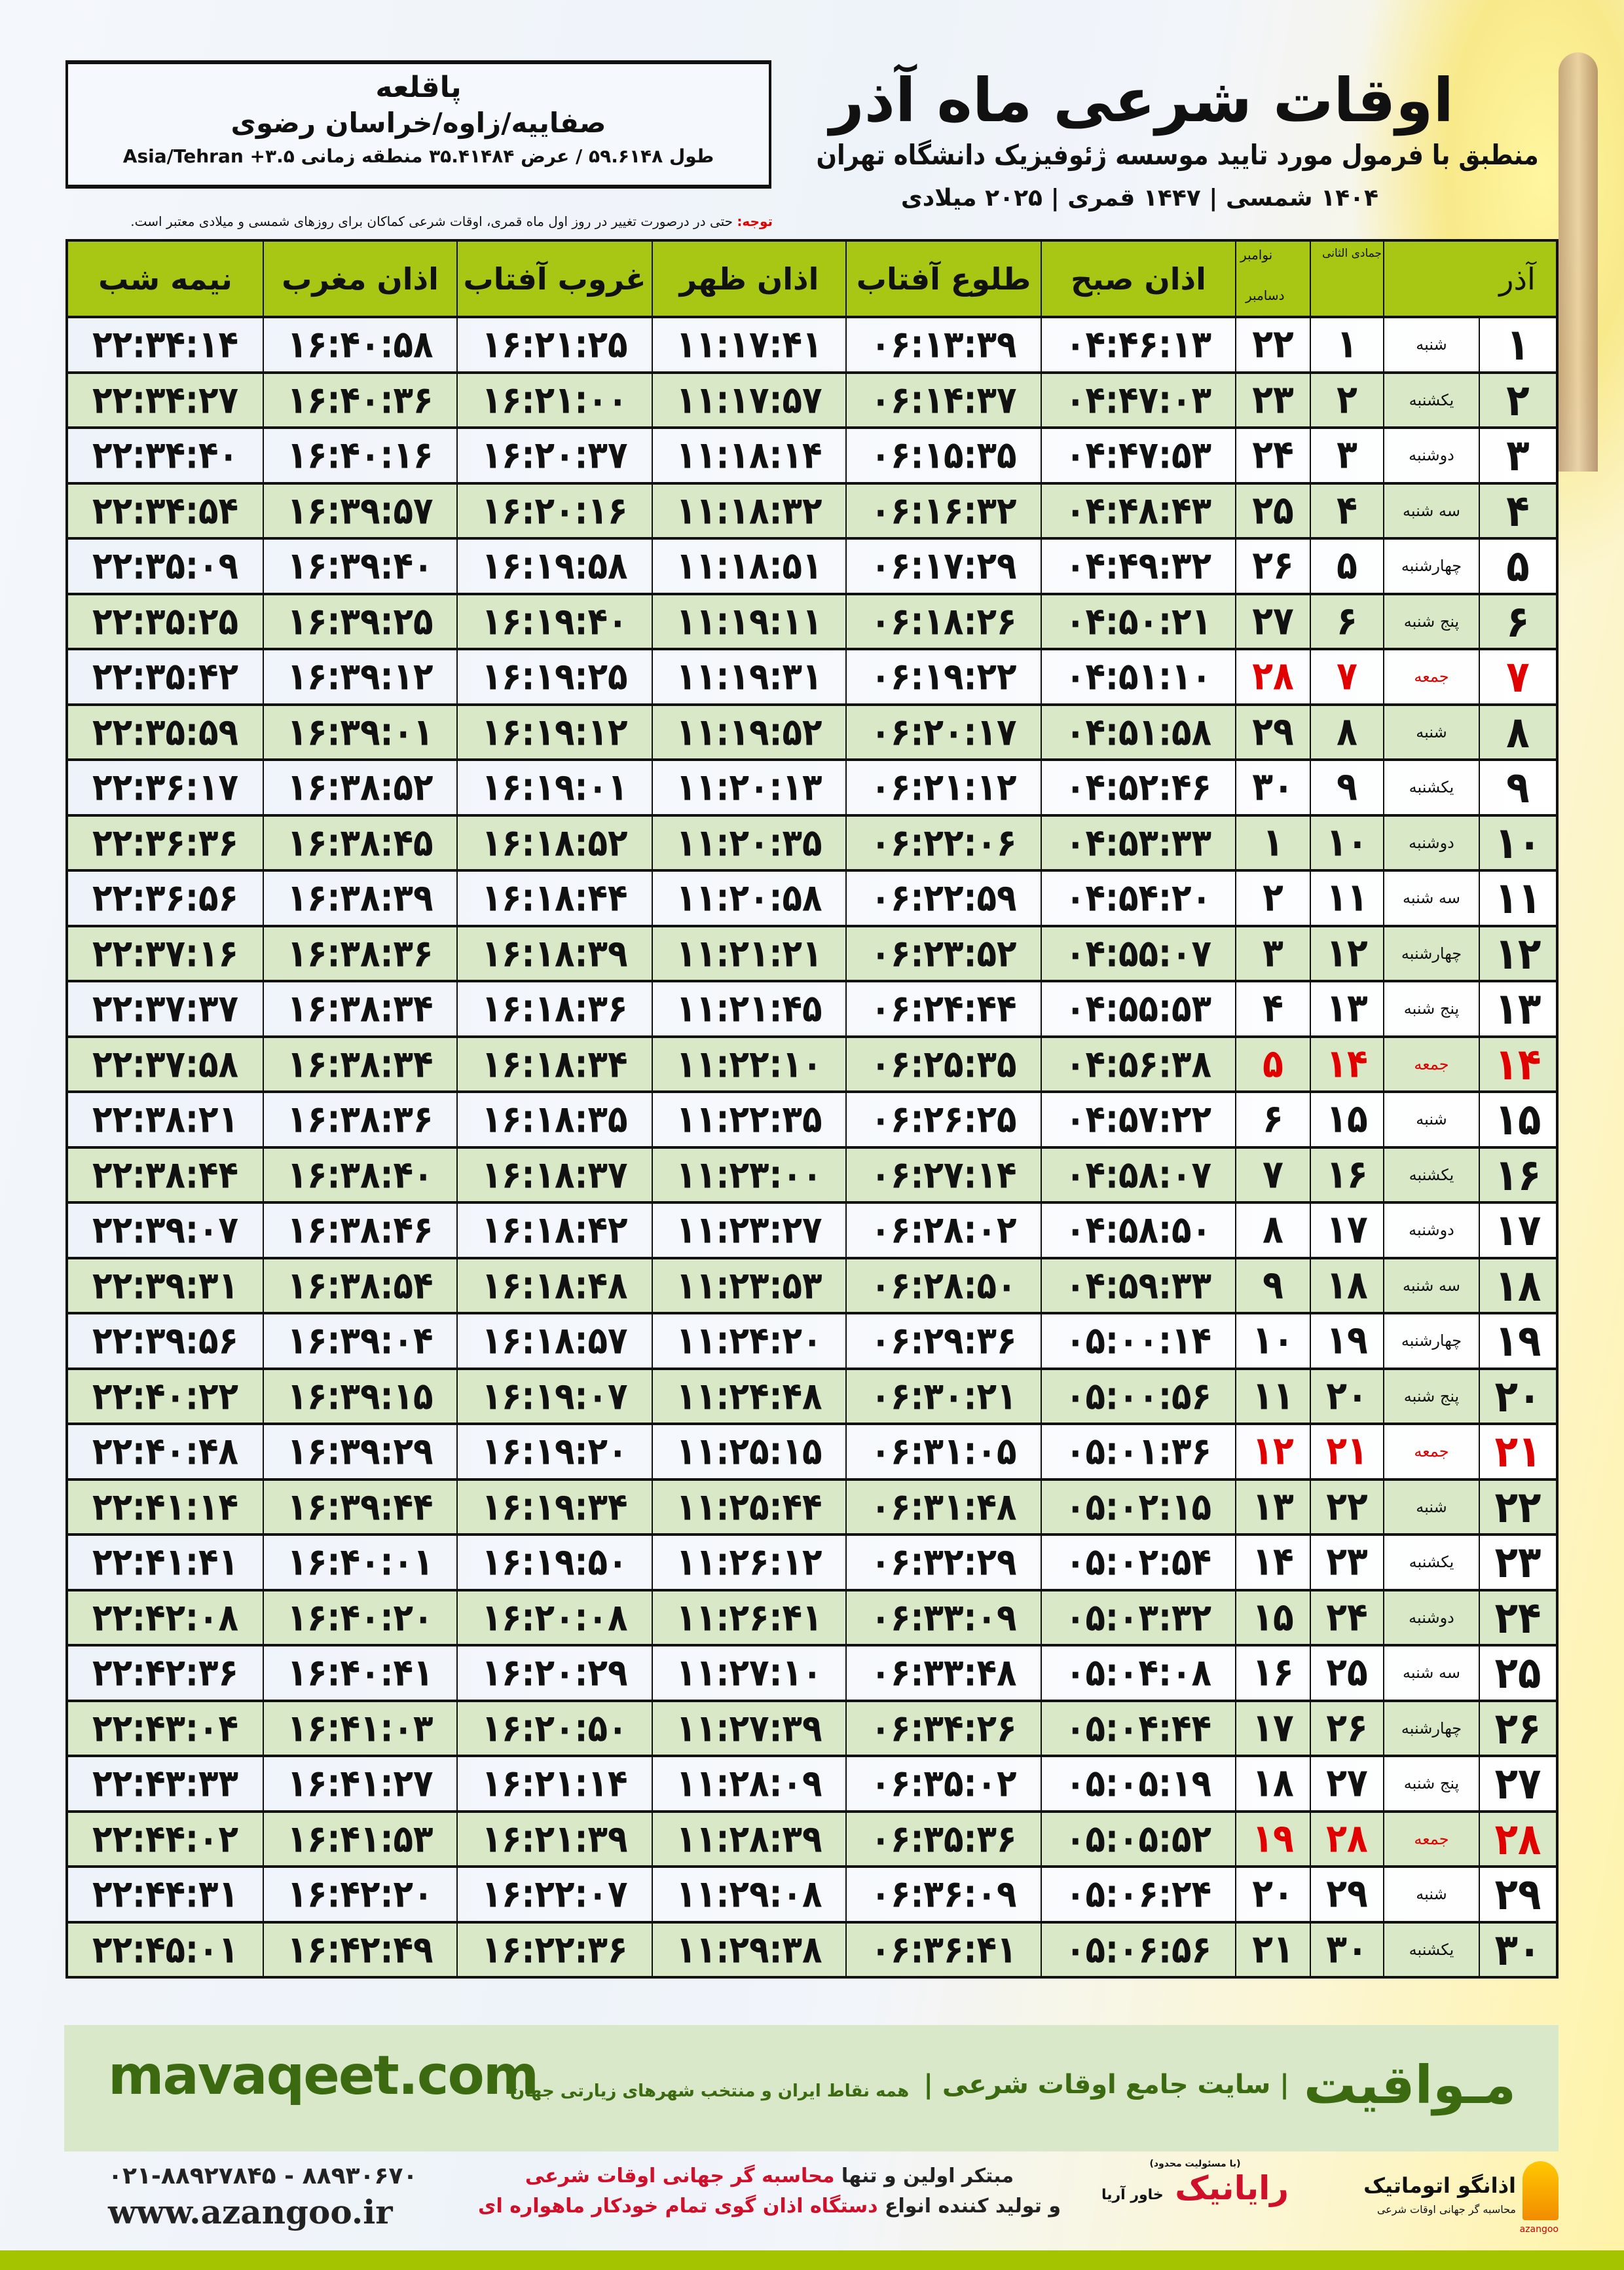 Image resolution: width=1624 pixels, height=2270 pixels. Describe the element at coordinates (943, 1673) in the screenshot. I see `sunrise-cell: ۰۶:۳۳:۴۸` at that location.